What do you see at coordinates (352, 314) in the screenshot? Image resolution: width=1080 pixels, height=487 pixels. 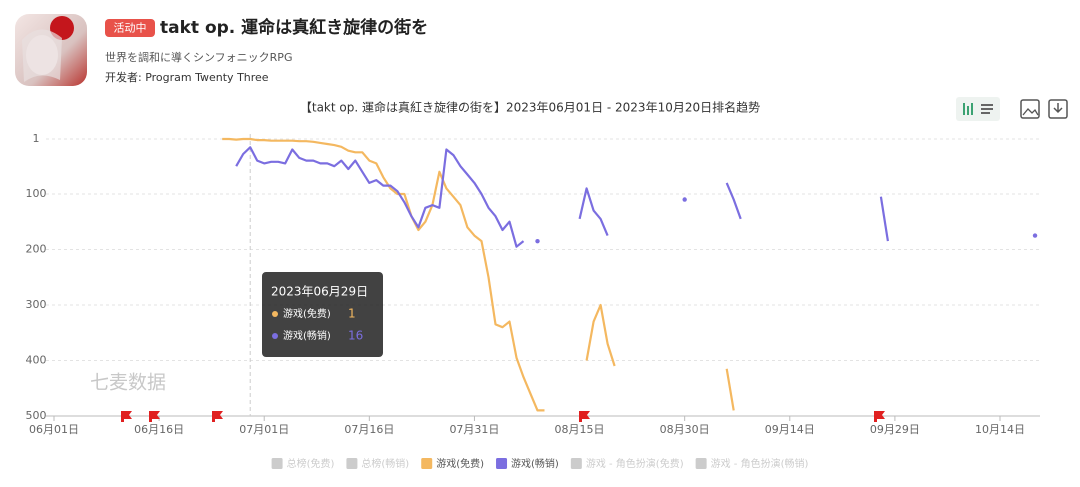 I see `tooltip-value: 1` at bounding box center [352, 314].